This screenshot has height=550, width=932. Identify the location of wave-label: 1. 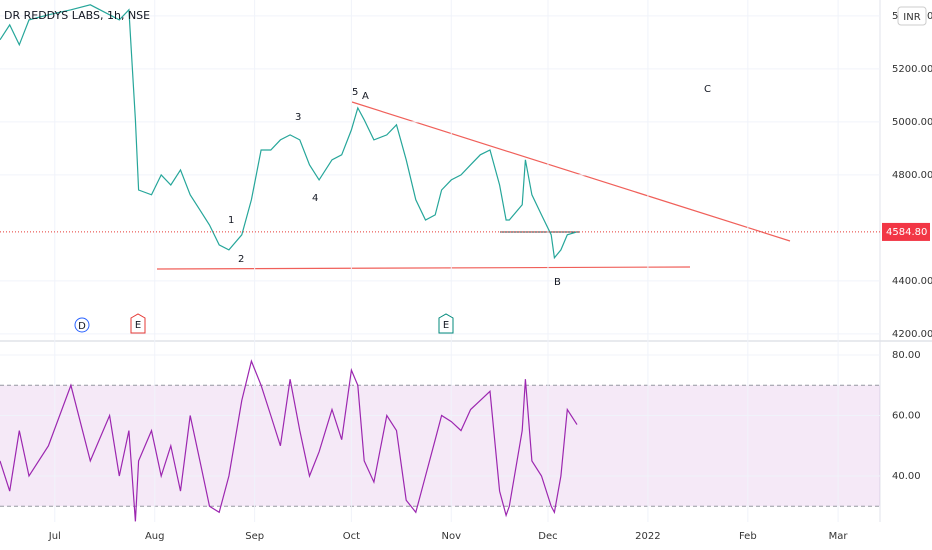
(231, 220).